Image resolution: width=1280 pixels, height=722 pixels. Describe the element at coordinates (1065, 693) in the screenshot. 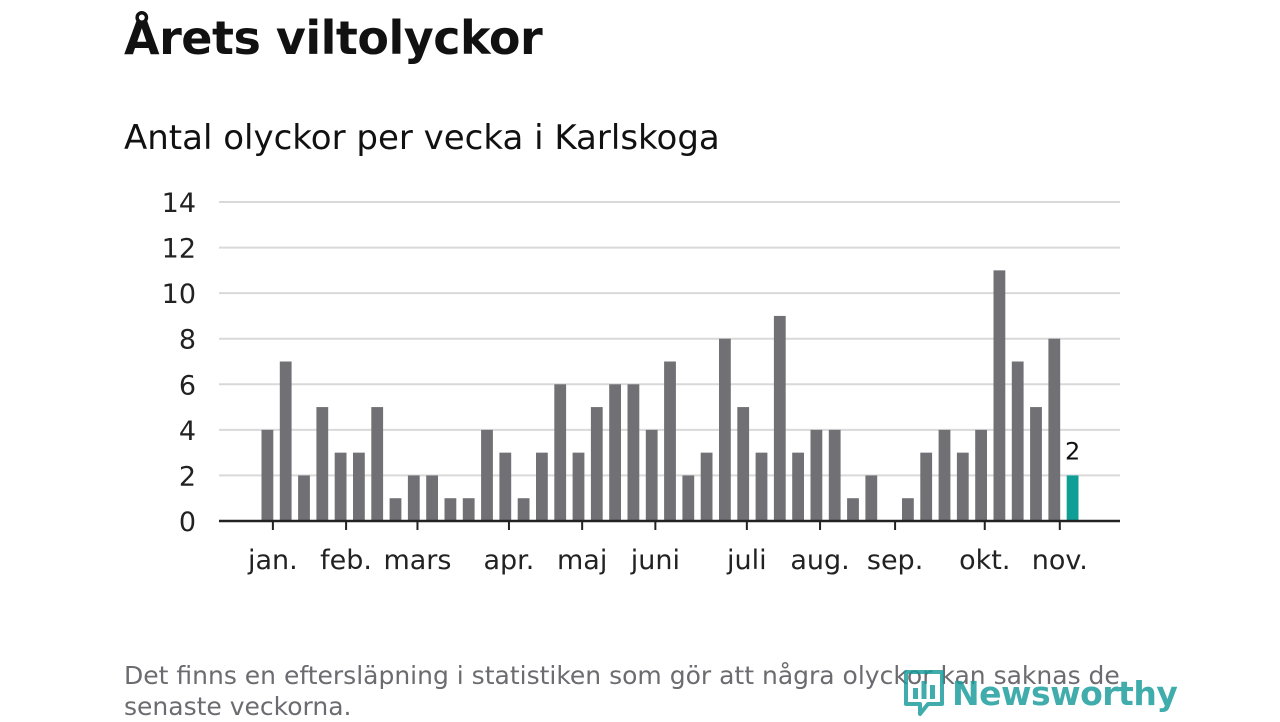

I see `newsworthy-logo-text: Newsworthy` at that location.